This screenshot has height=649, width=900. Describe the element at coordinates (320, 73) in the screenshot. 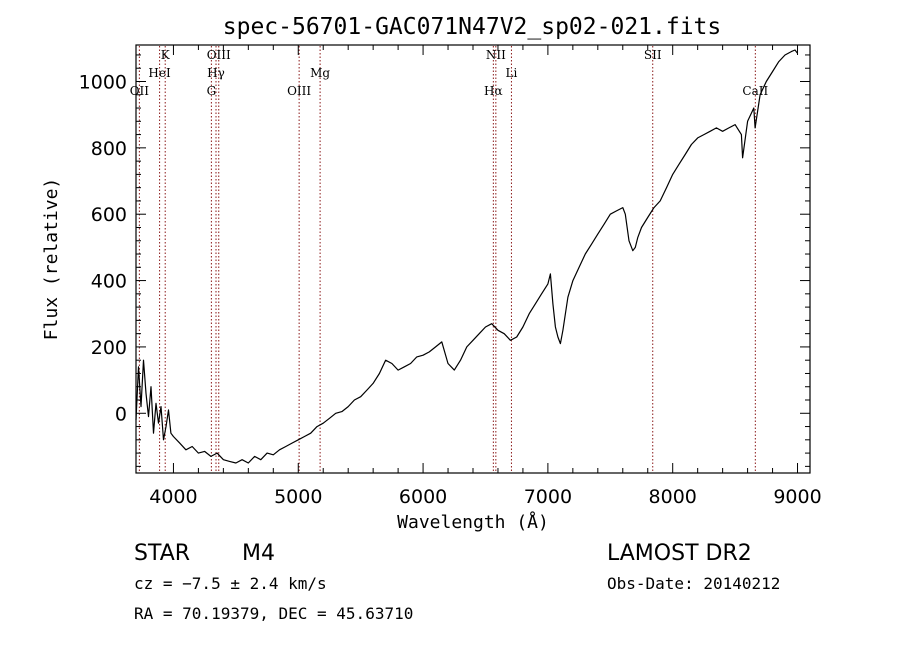

I see `line-label-Mg: Mg` at that location.